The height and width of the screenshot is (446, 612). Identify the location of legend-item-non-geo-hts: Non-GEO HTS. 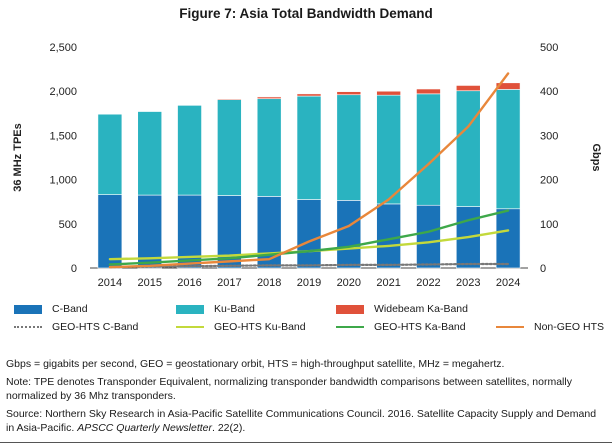
(550, 327).